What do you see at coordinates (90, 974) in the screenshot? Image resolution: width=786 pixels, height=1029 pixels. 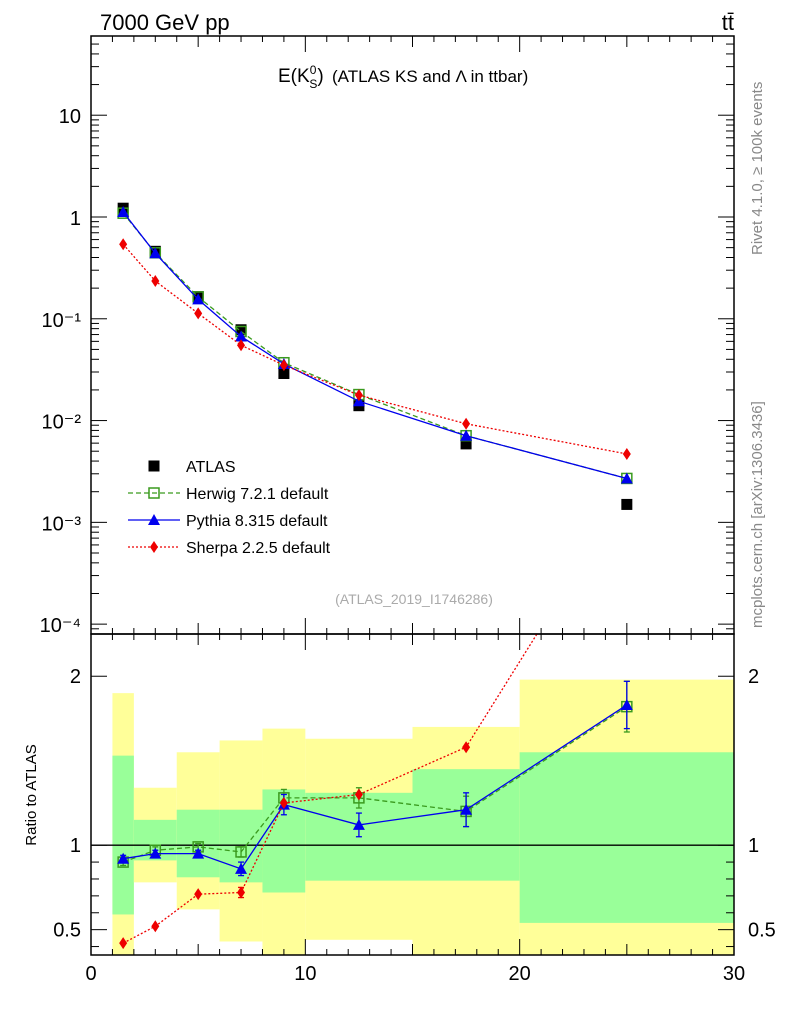 I see `x-tick-label: 0` at bounding box center [90, 974].